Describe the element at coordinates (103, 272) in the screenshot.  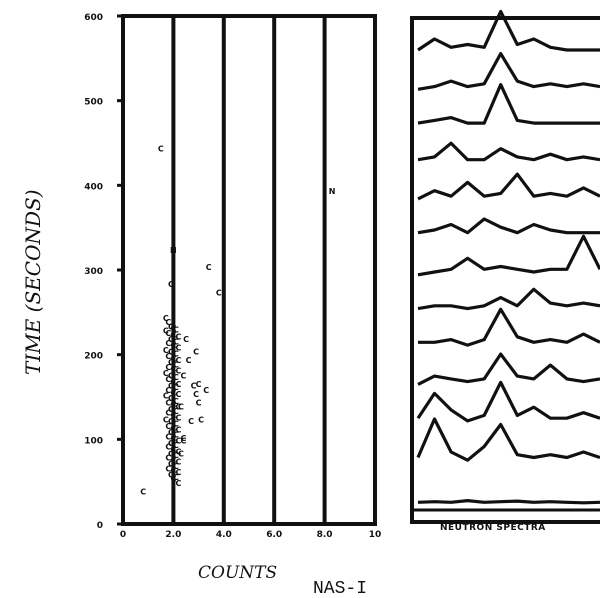
I see `counts-y-tick-labels: 0 100 200 300 400 500 600` at that location.